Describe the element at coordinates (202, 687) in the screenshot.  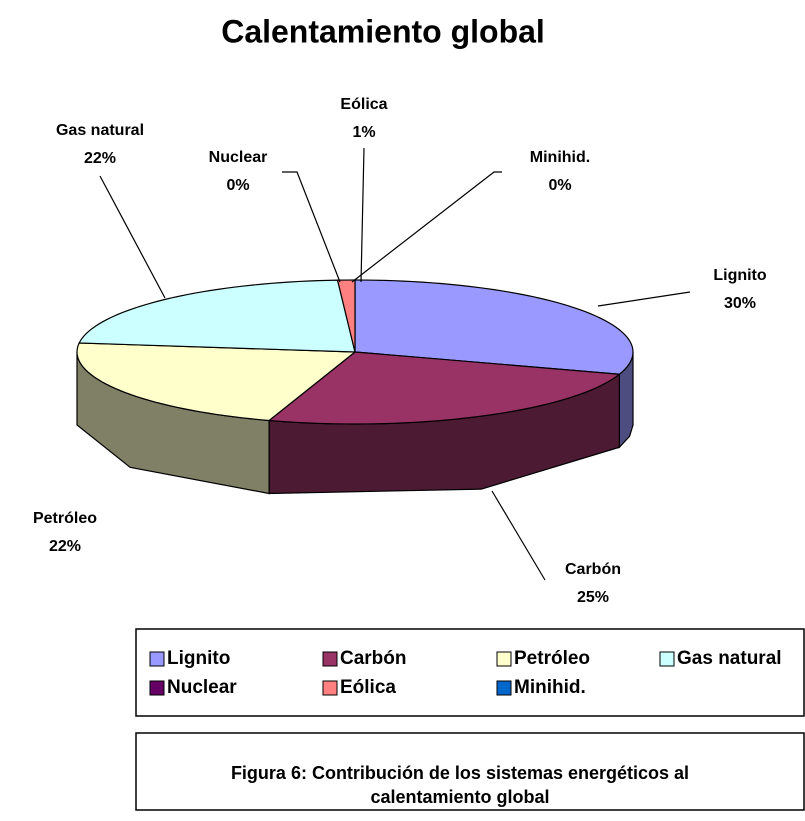
I see `legend-label: Nuclear` at that location.